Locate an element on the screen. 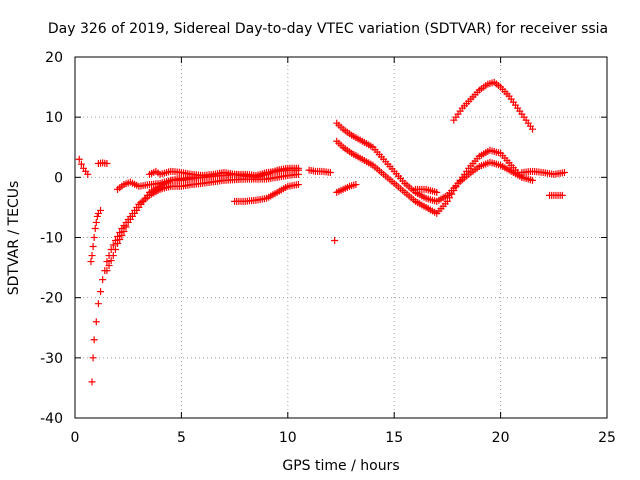  y-tick-label: 0 is located at coordinates (58, 178).